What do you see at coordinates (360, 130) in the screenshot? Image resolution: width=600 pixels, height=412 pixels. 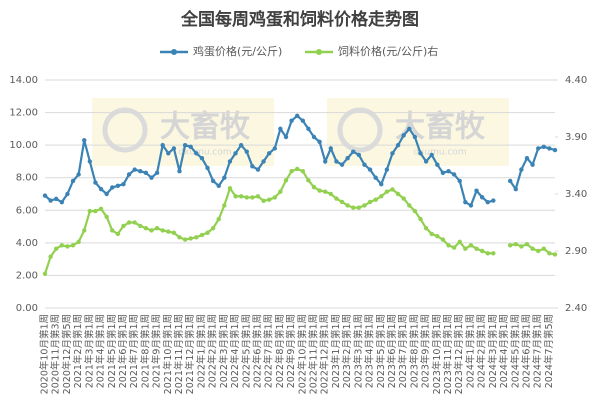 I see `watermark-logo` at bounding box center [360, 130].